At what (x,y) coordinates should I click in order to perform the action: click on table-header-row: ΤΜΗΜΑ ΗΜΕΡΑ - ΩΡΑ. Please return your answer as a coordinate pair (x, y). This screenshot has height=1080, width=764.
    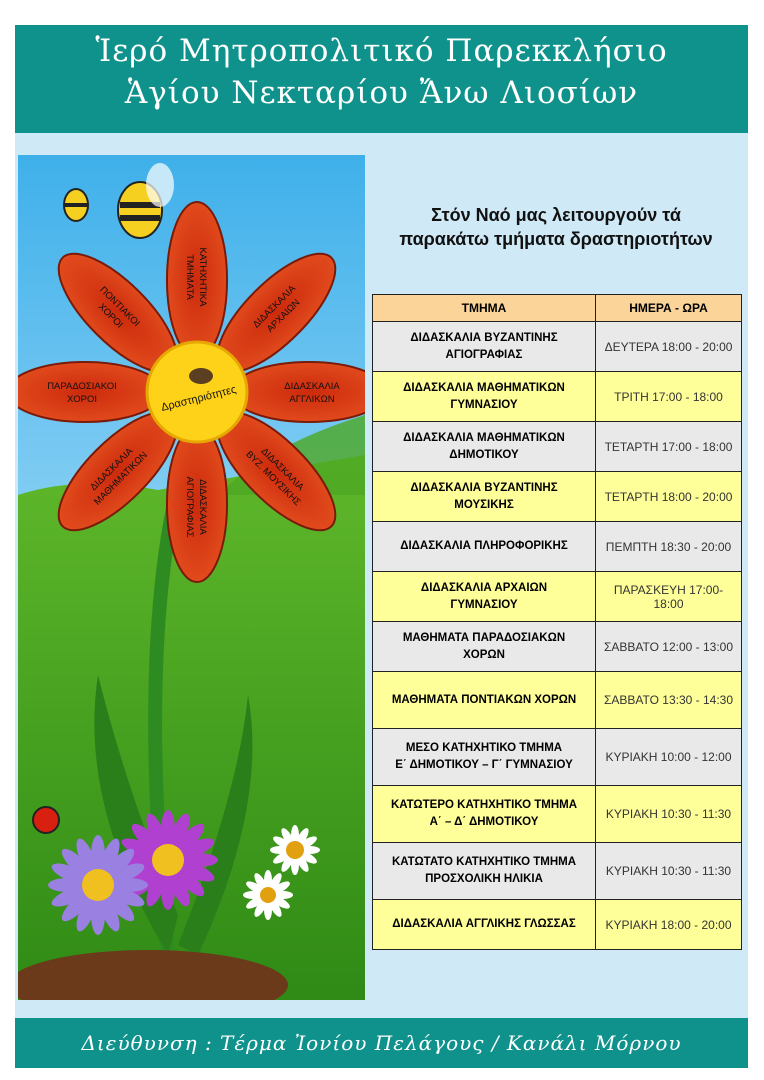
    Looking at the image, I should click on (557, 308).